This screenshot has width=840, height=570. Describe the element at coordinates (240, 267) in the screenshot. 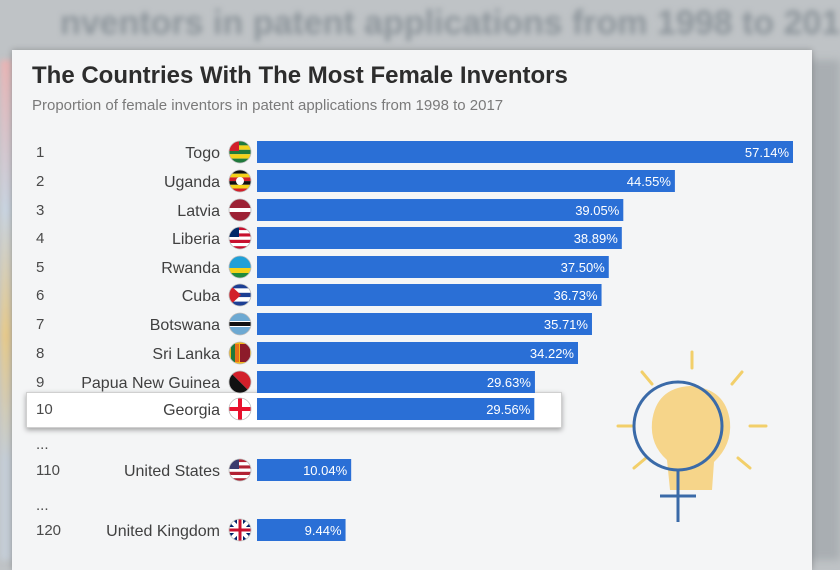

I see `rwanda-flag-icon` at that location.